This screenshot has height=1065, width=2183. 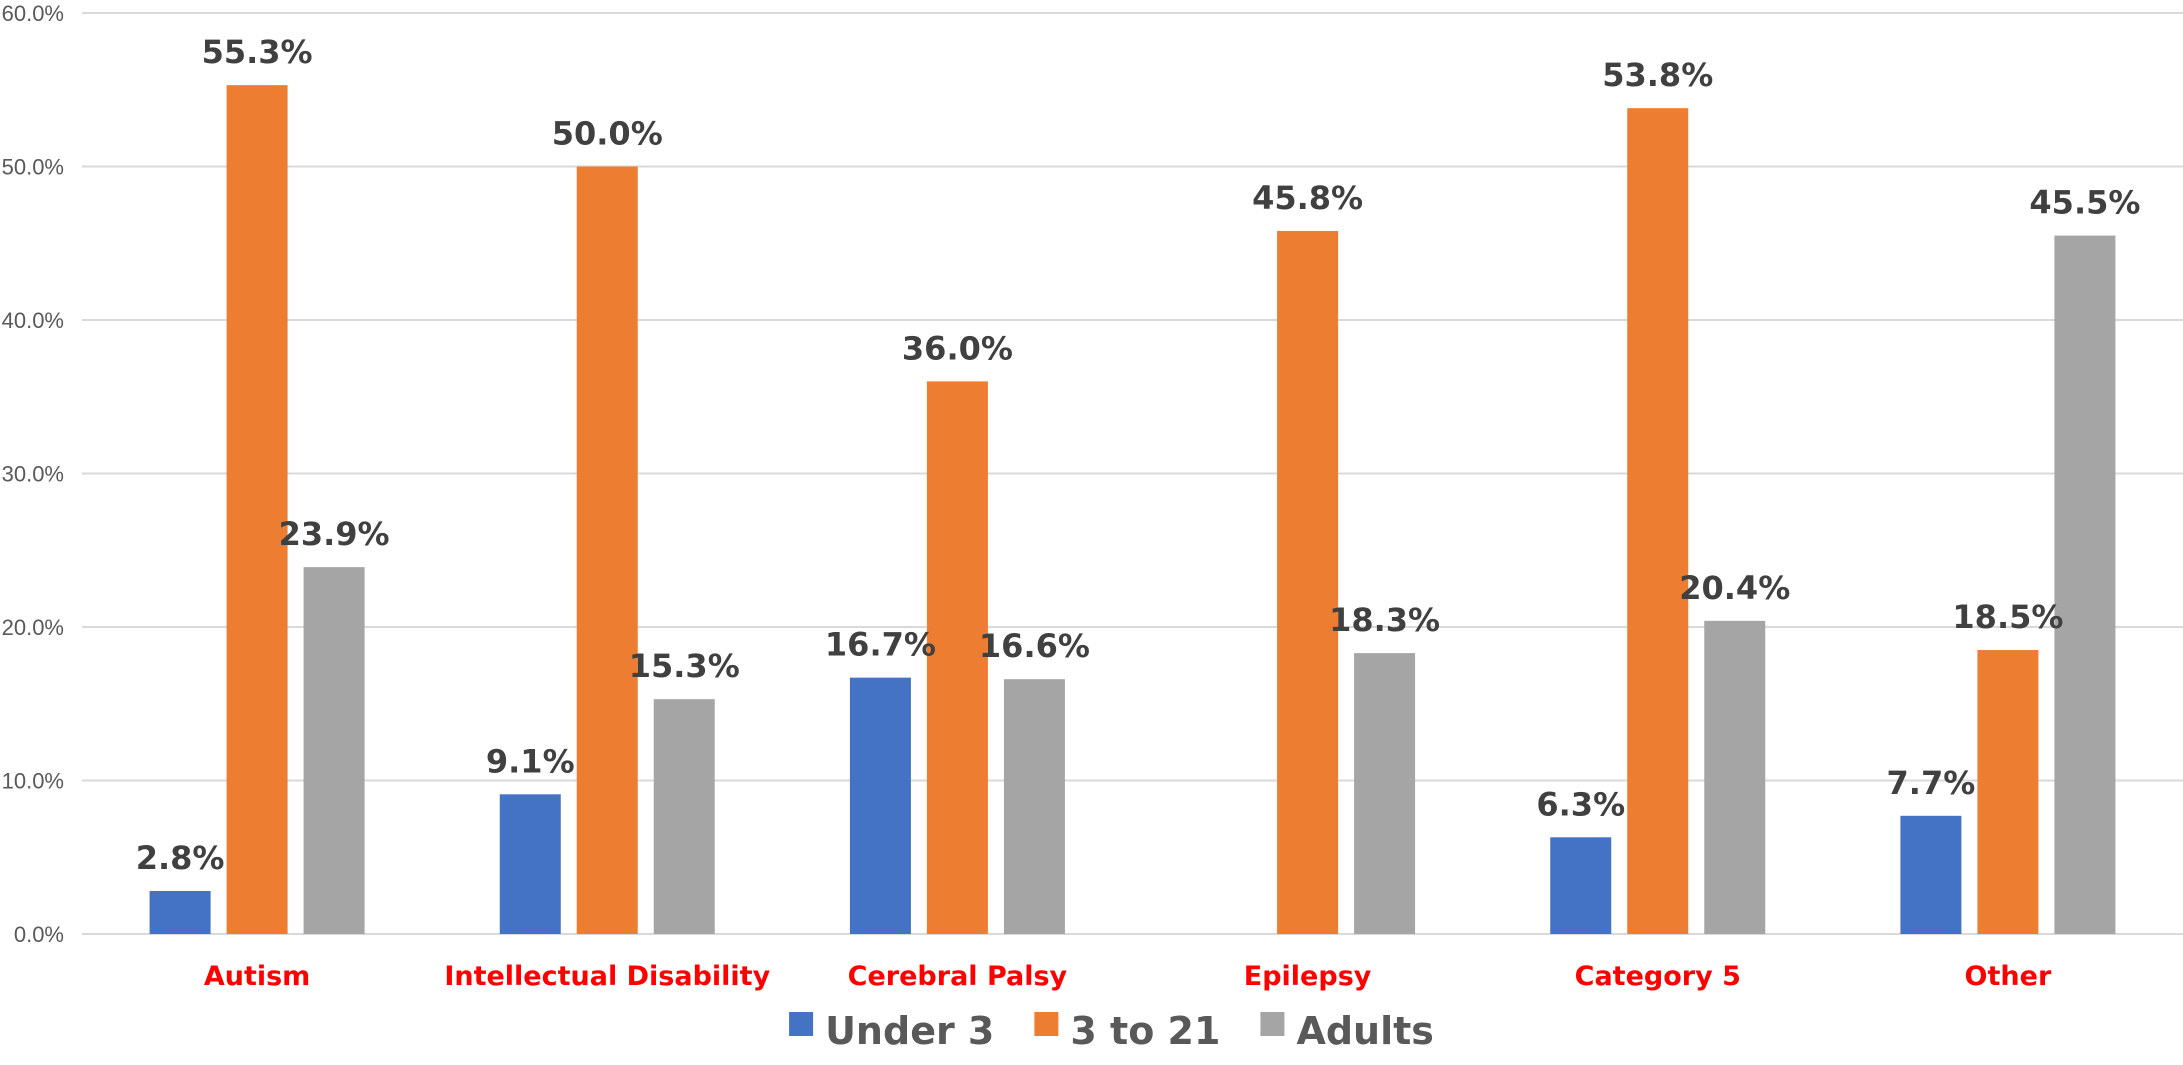 What do you see at coordinates (957, 348) in the screenshot?
I see `data-label: 36.0%` at bounding box center [957, 348].